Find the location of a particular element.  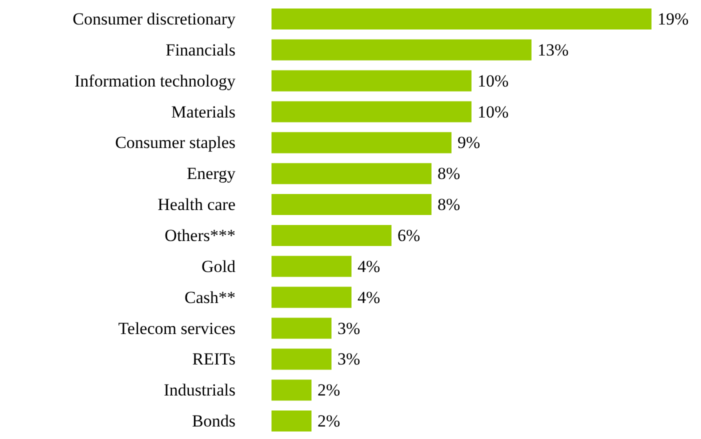

y-tick-label: Financials is located at coordinates (201, 50).